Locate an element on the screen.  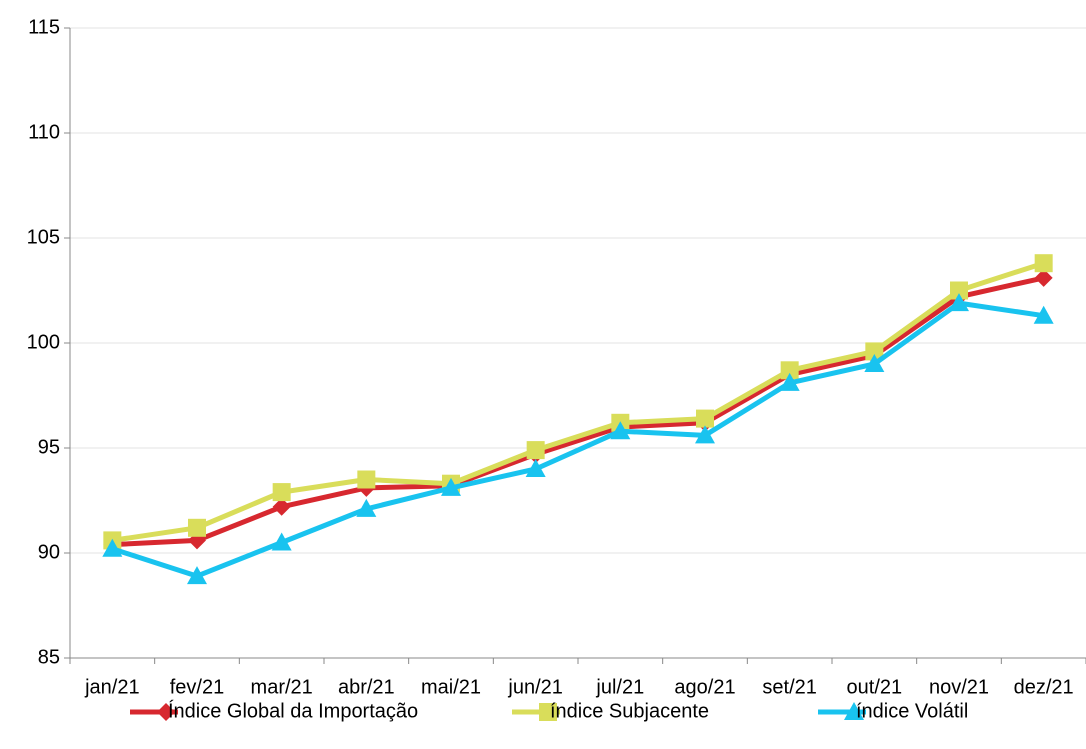
x-tick-label: jul/21 is located at coordinates (619, 687).